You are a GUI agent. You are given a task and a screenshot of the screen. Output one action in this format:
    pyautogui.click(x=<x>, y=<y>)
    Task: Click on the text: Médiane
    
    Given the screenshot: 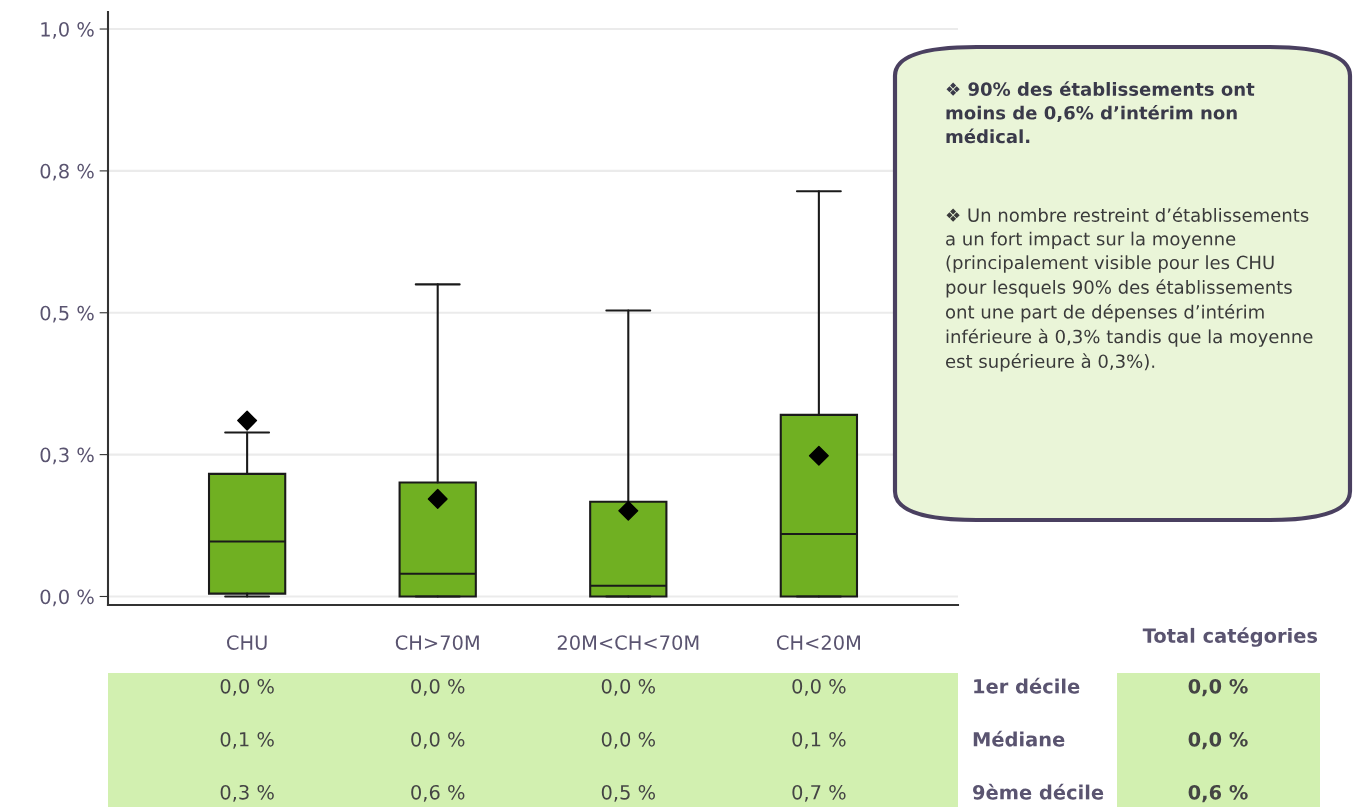 What is the action you would take?
    pyautogui.click(x=1019, y=738)
    